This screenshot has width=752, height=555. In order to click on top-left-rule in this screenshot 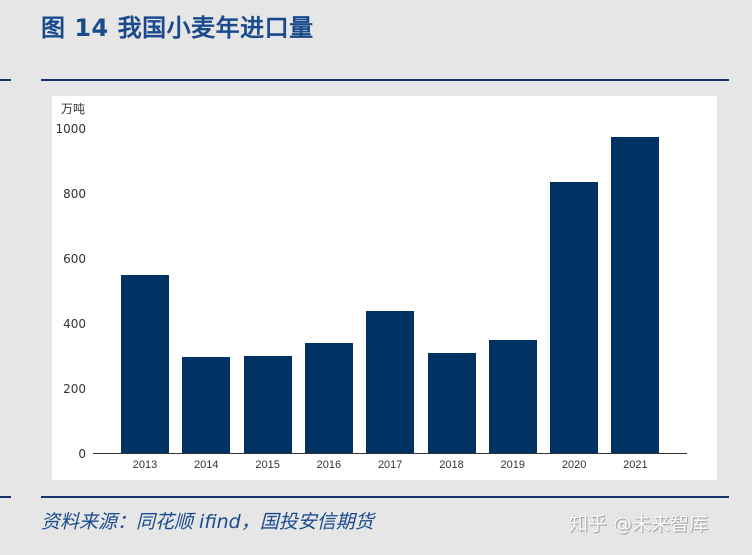, I will do `click(5, 80)`.